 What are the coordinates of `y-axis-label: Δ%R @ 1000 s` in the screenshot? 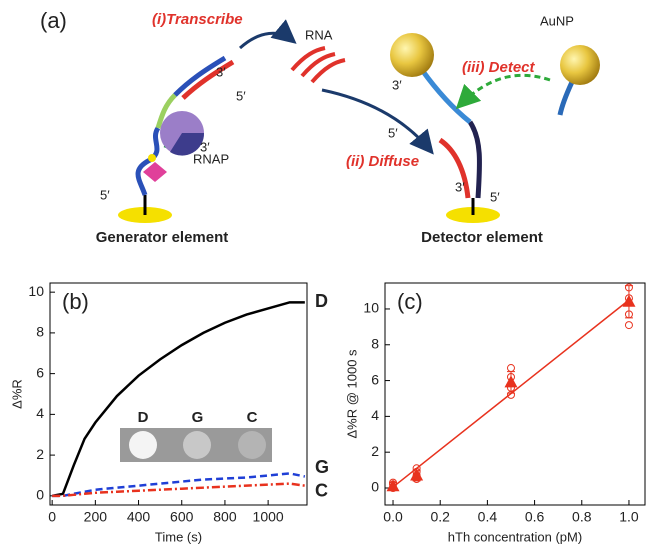 It's located at (351, 394).